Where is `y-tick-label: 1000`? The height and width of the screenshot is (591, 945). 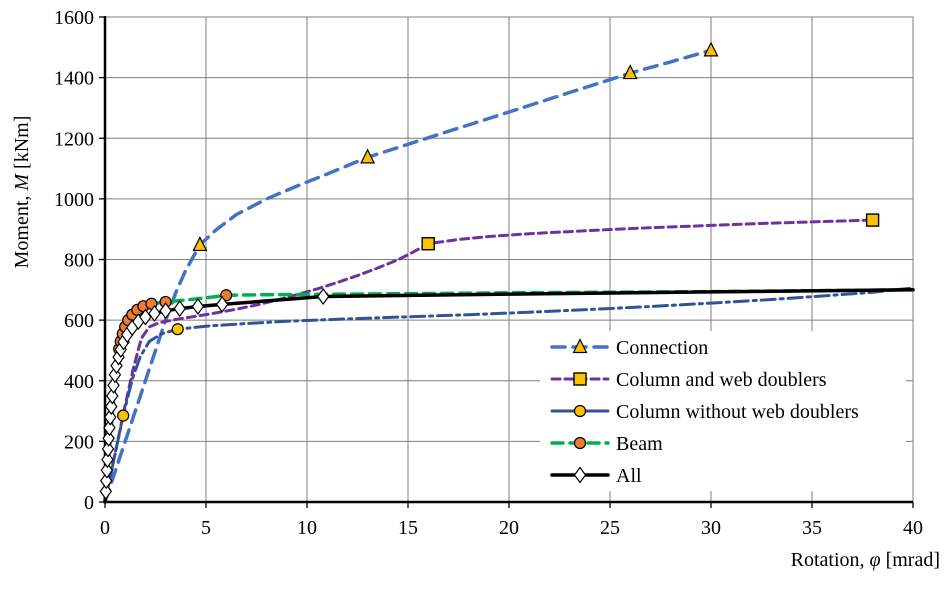 y-tick-label: 1000 is located at coordinates (74, 200).